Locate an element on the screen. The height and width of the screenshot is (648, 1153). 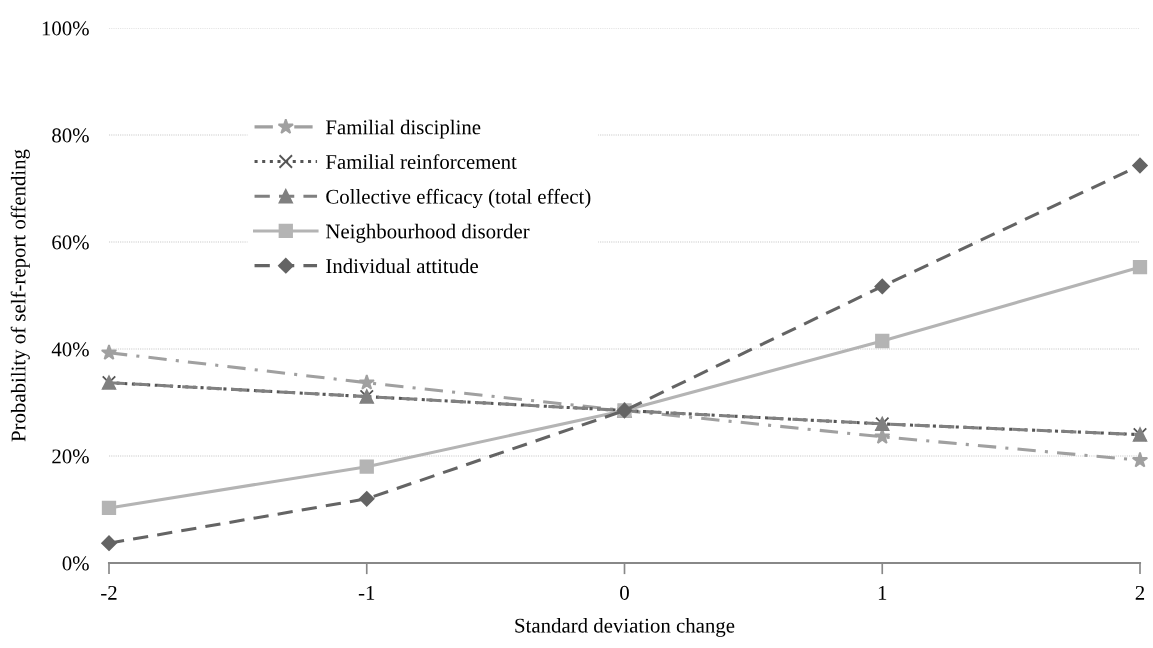
y-tick-label: 60% is located at coordinates (70, 242).